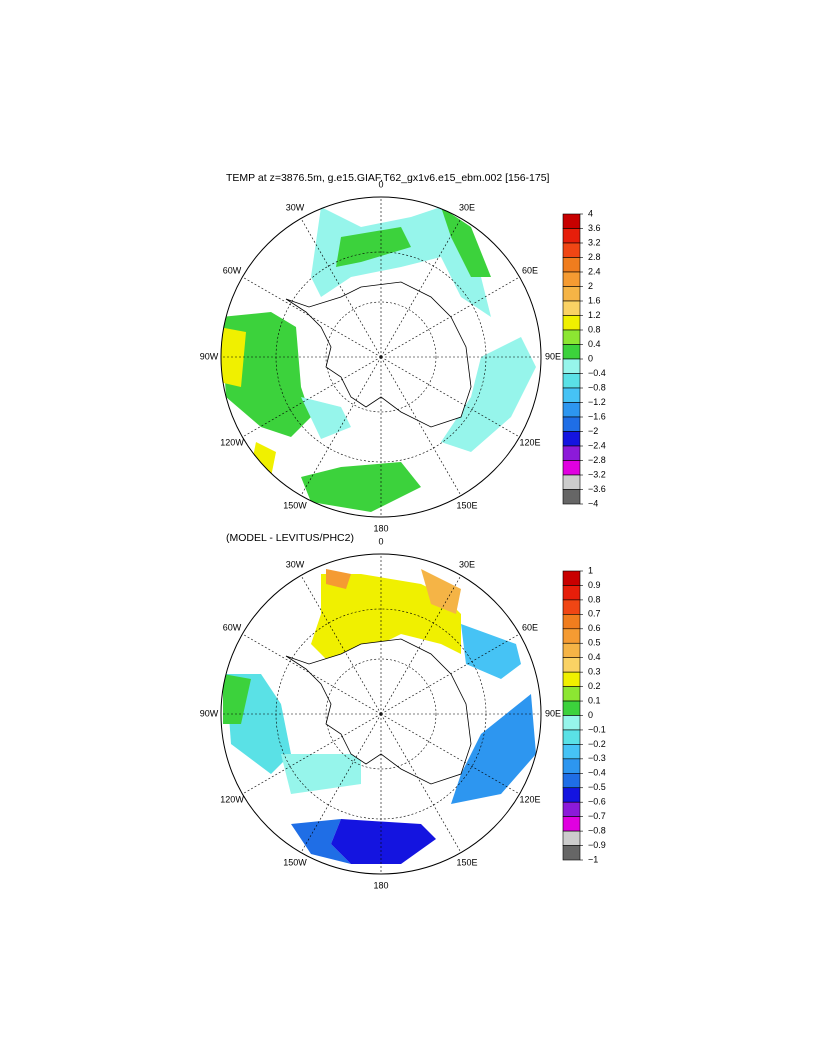 The height and width of the screenshot is (1055, 818). I want to click on colorbar-label: 0.7, so click(594, 614).